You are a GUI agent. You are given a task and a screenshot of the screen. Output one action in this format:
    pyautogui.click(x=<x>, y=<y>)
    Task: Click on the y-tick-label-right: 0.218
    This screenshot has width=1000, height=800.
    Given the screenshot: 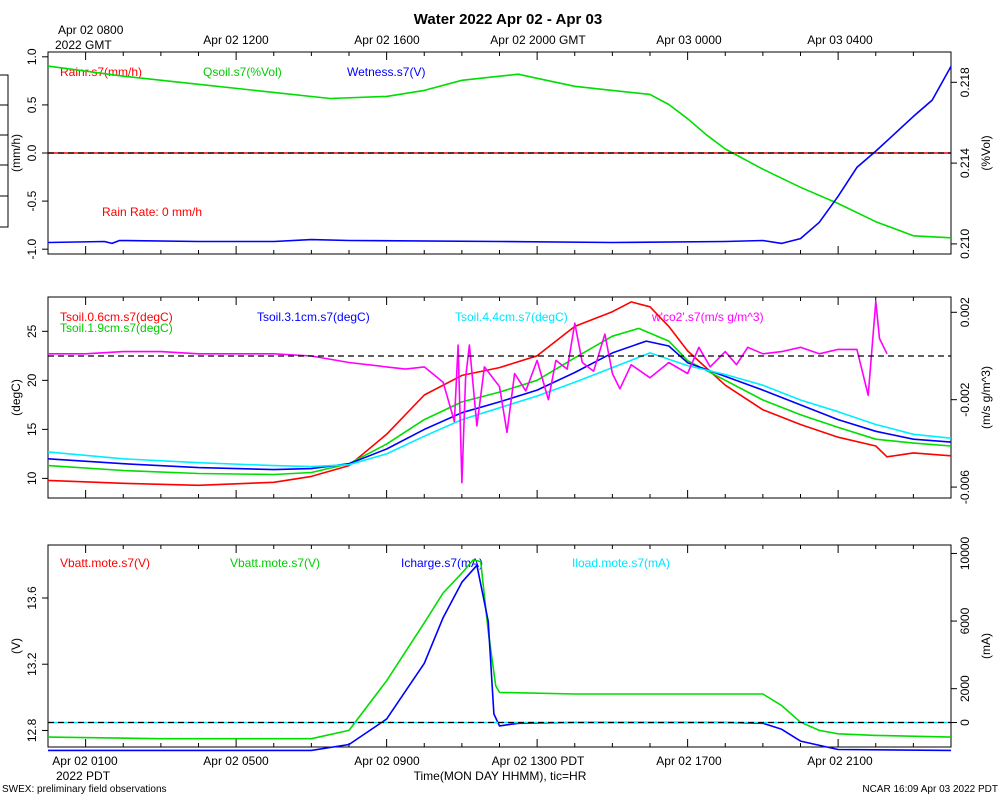 What is the action you would take?
    pyautogui.click(x=965, y=82)
    